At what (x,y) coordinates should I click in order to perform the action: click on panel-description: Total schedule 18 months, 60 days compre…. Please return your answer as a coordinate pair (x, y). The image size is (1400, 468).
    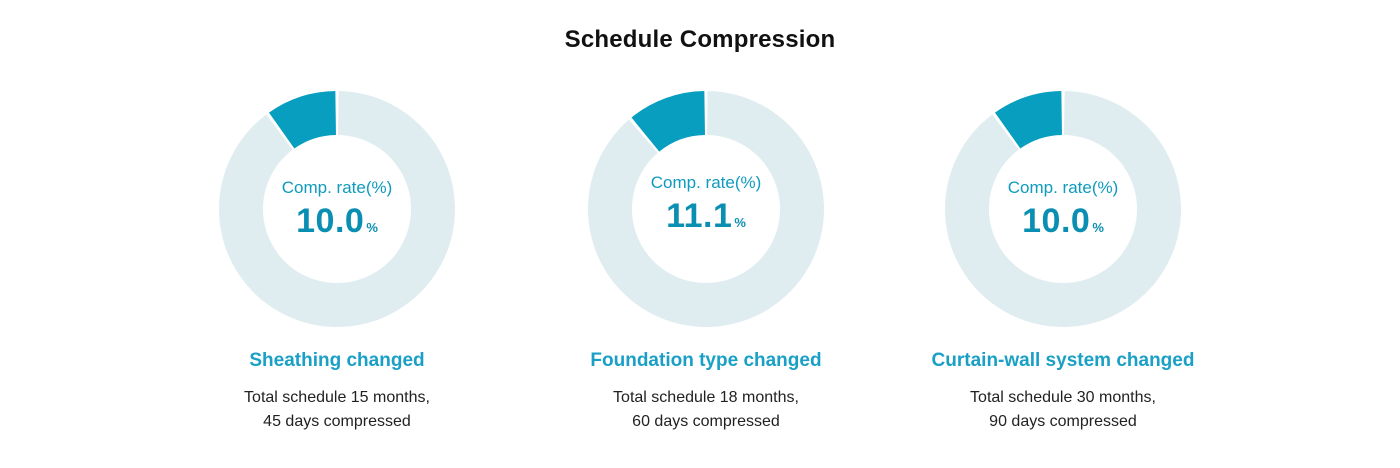
    Looking at the image, I should click on (706, 410).